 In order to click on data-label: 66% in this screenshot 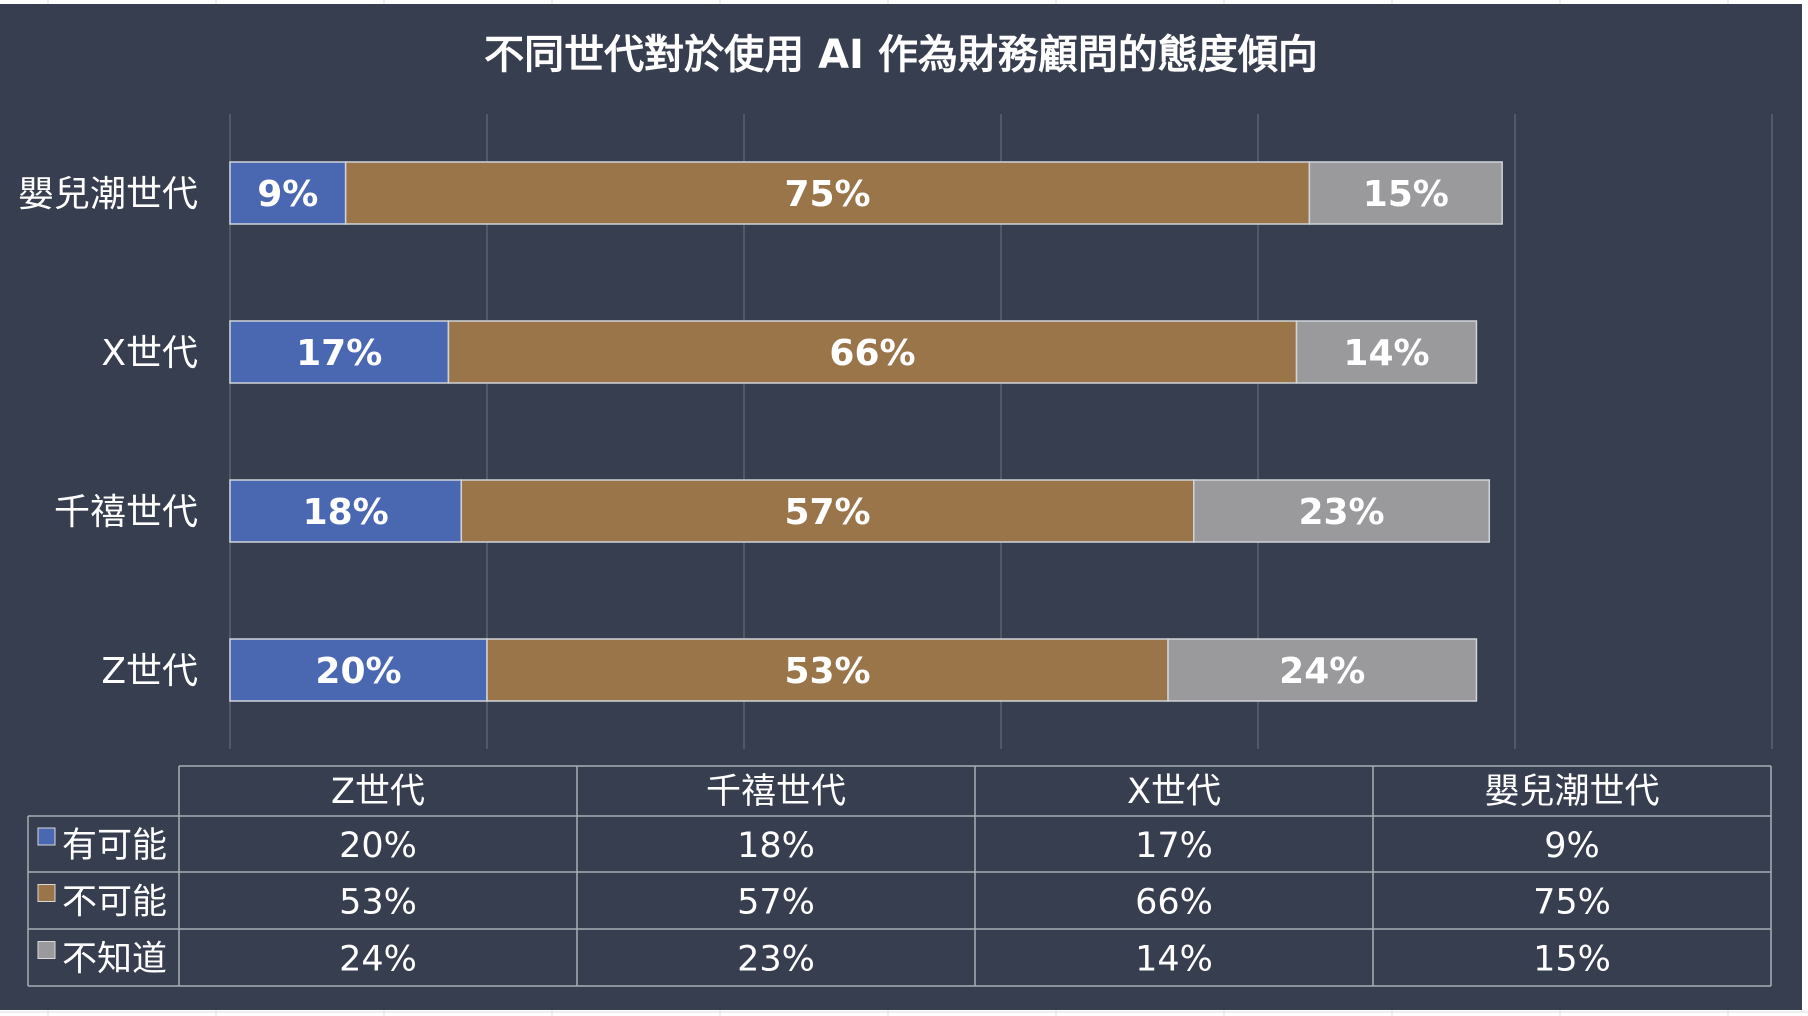, I will do `click(872, 353)`.